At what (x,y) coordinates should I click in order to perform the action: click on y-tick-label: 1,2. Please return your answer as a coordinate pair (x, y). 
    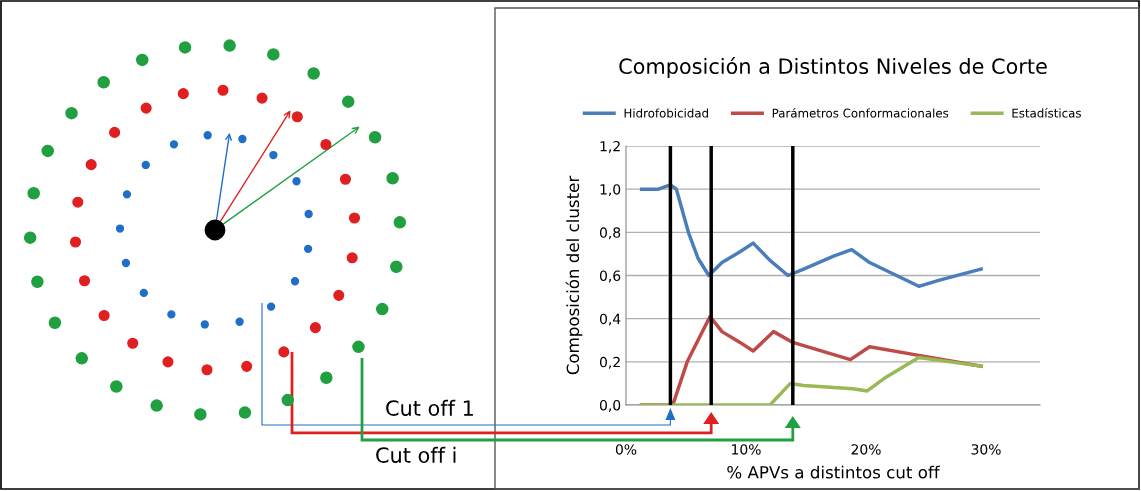
    Looking at the image, I should click on (610, 146).